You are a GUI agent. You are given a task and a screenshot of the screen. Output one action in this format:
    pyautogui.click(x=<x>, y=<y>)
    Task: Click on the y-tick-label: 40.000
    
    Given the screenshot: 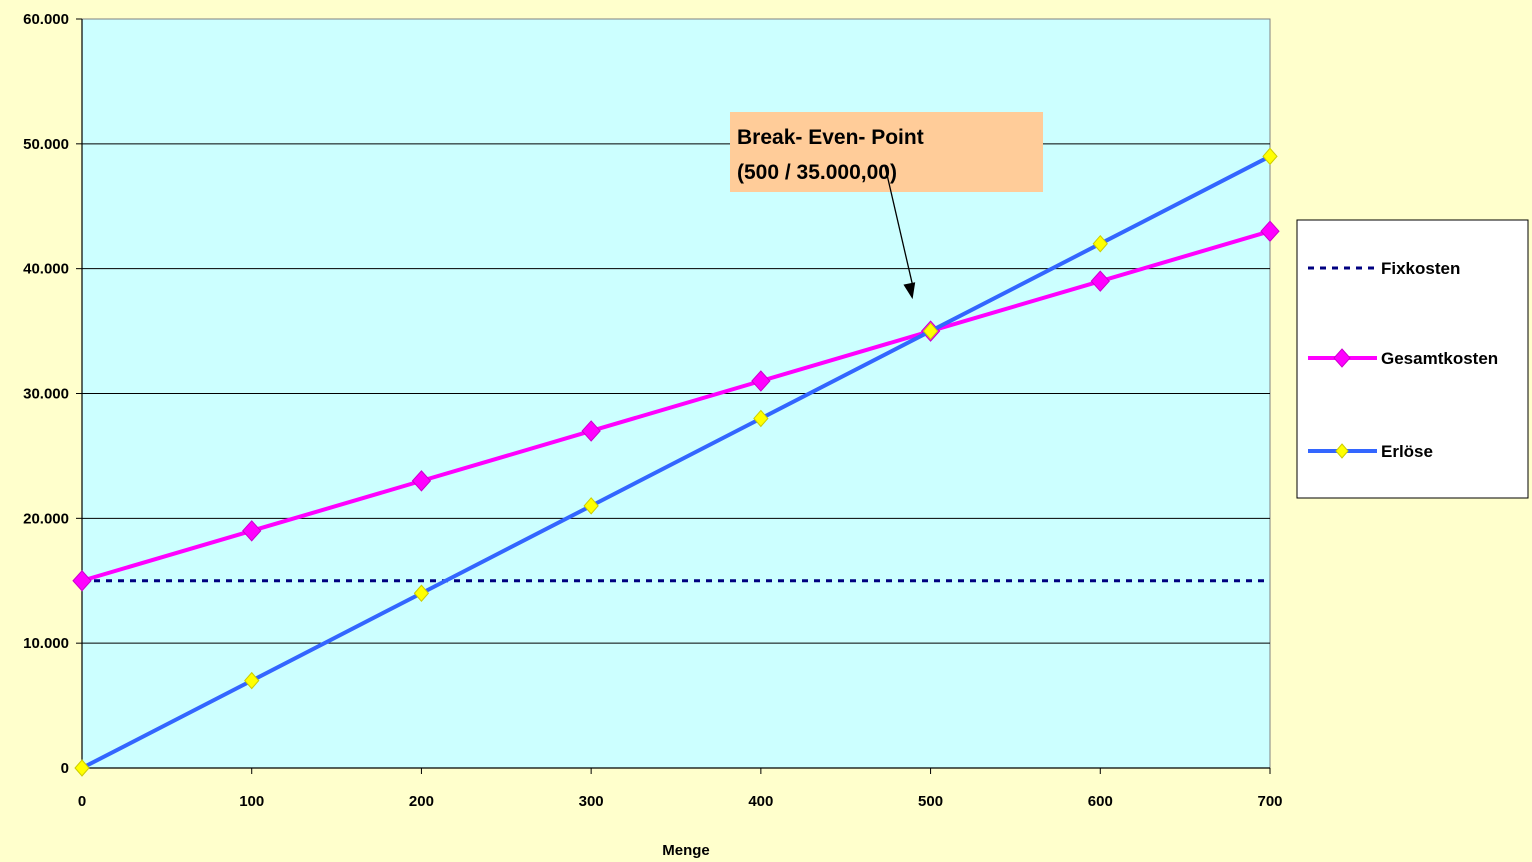 What is the action you would take?
    pyautogui.click(x=46, y=269)
    